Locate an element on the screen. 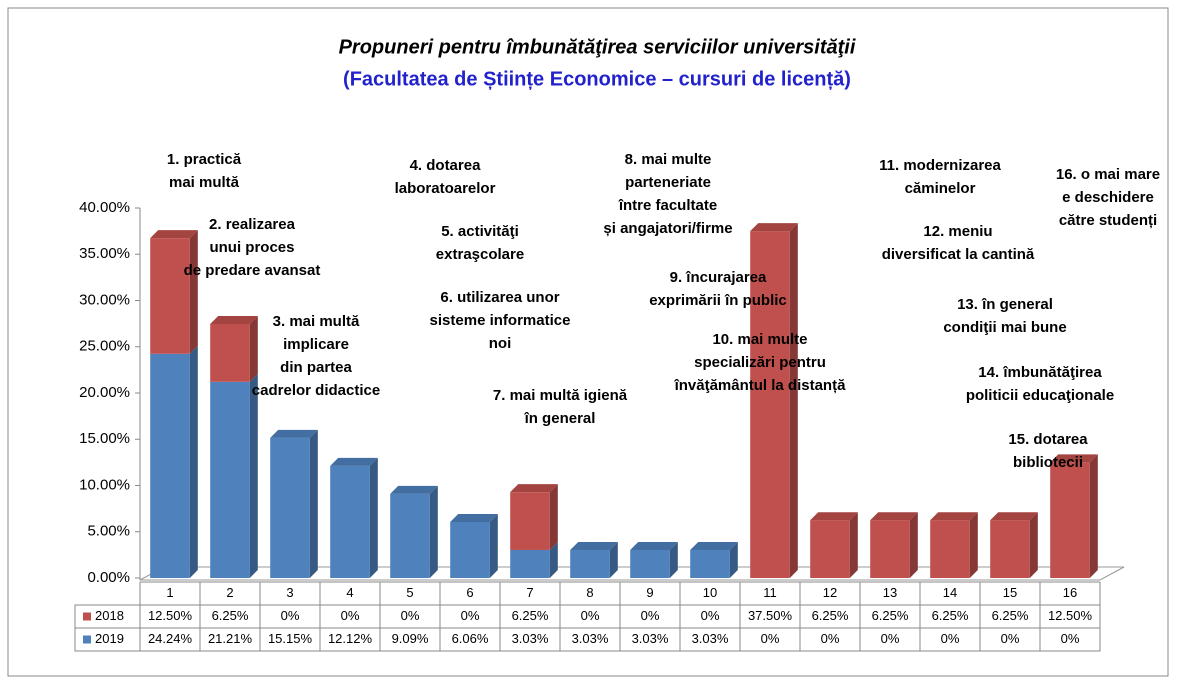 Image resolution: width=1177 pixels, height=684 pixels. y-tick-label: 0.00% is located at coordinates (108, 577).